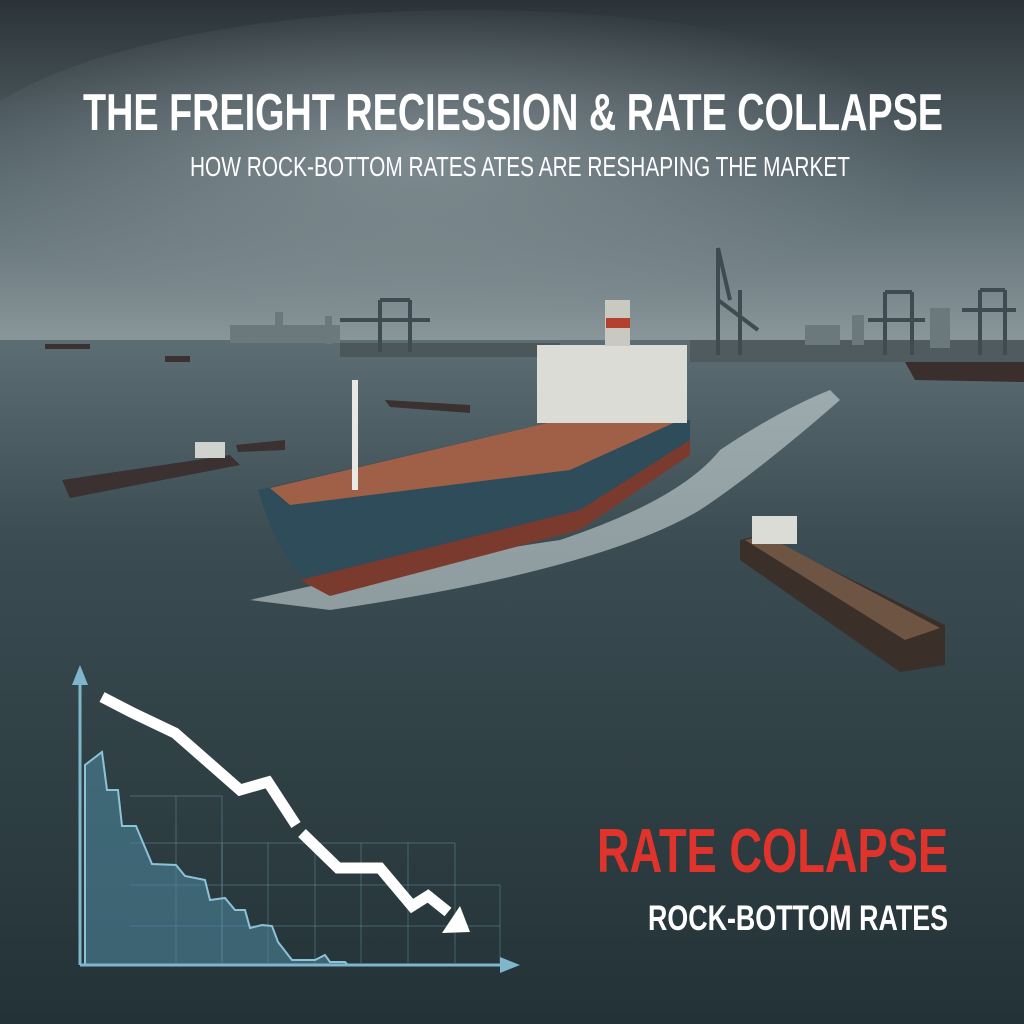 This screenshot has width=1024, height=1024. What do you see at coordinates (80, 675) in the screenshot?
I see `y-axis-arrowhead` at bounding box center [80, 675].